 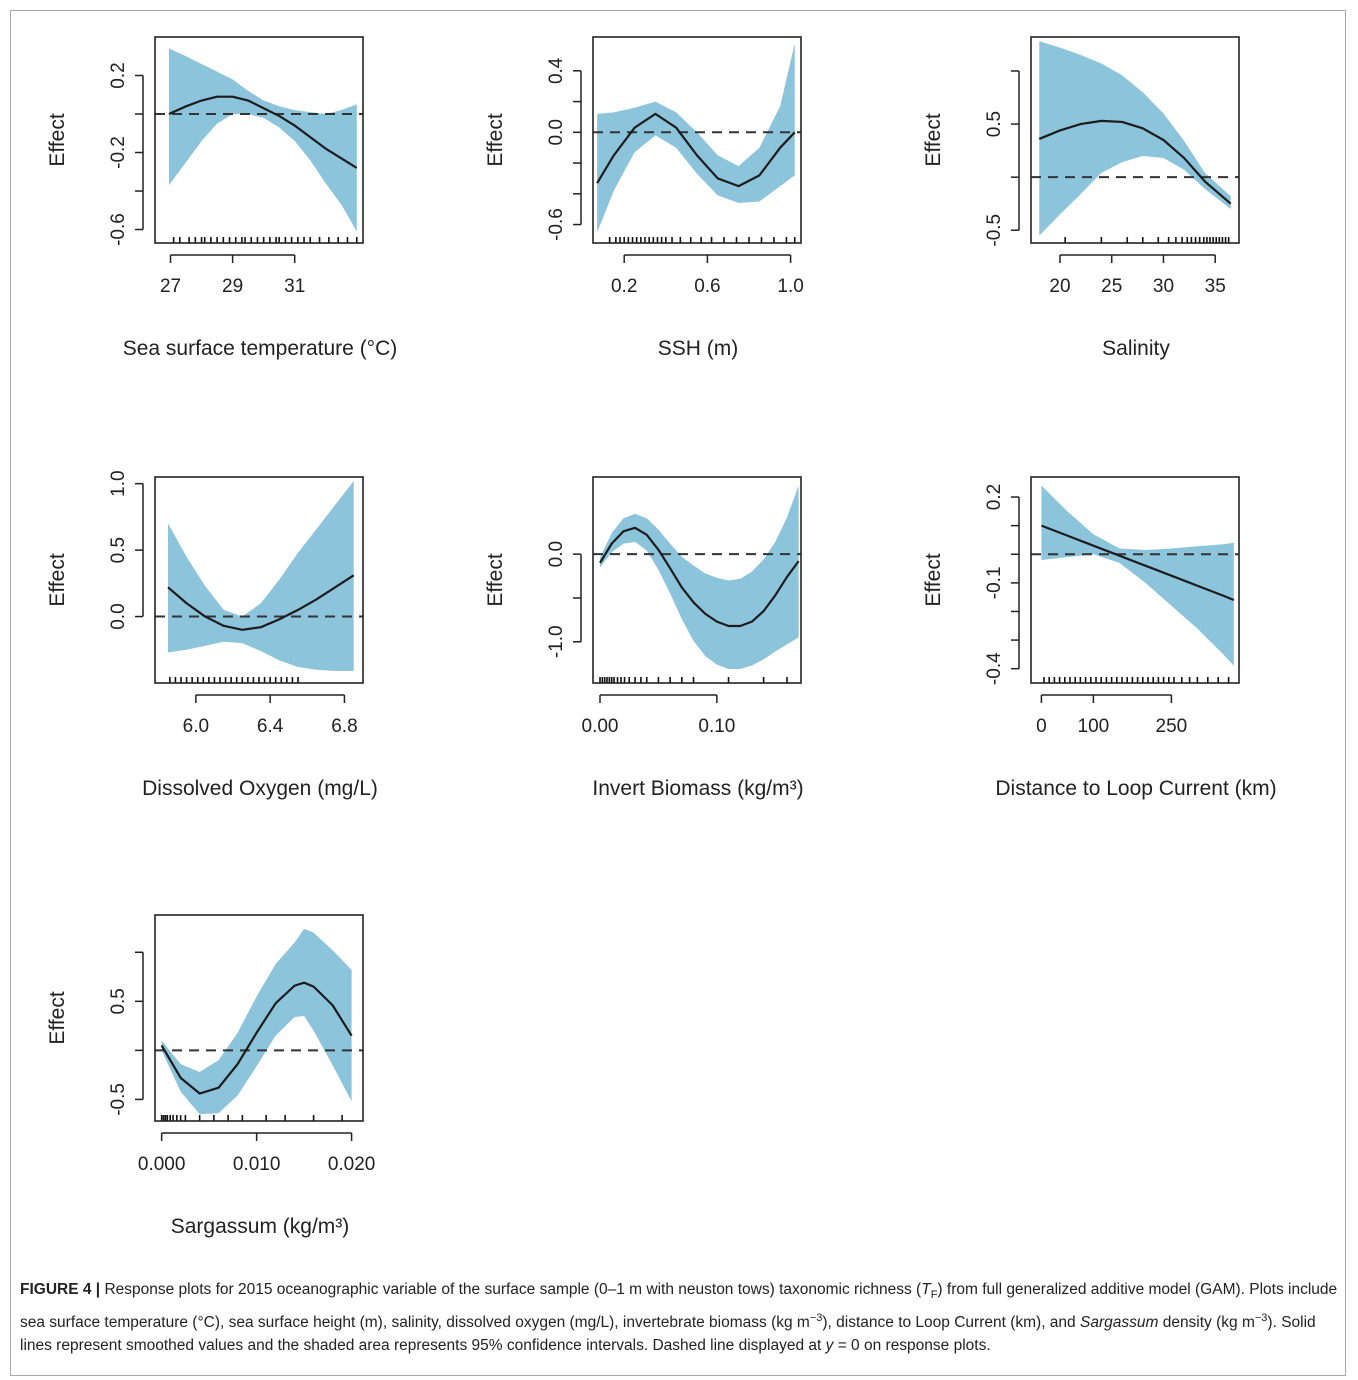 I want to click on x-tick-label: 0.020, so click(x=352, y=1164).